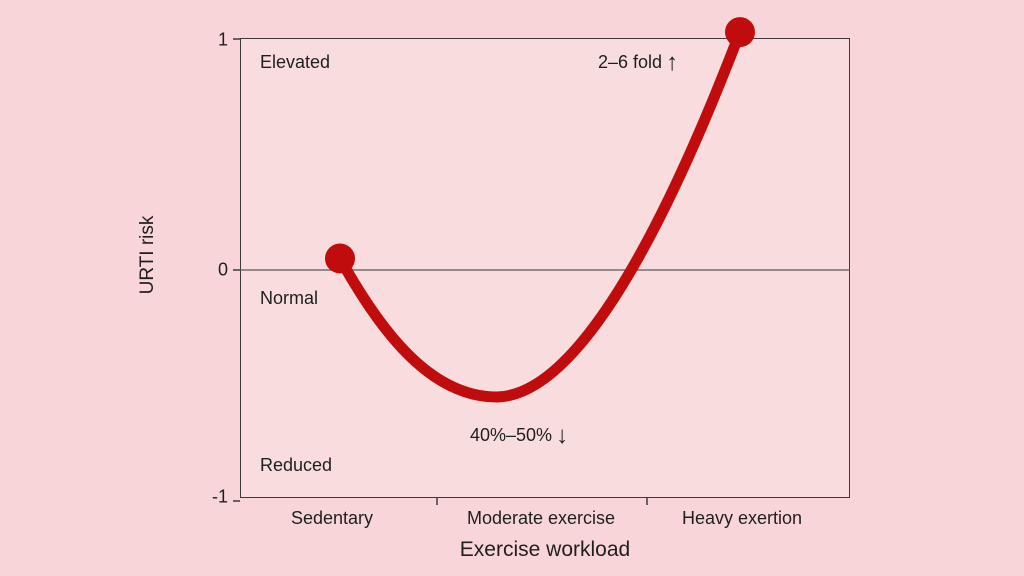  I want to click on annotation-trough: 40%–50% ↓, so click(519, 435).